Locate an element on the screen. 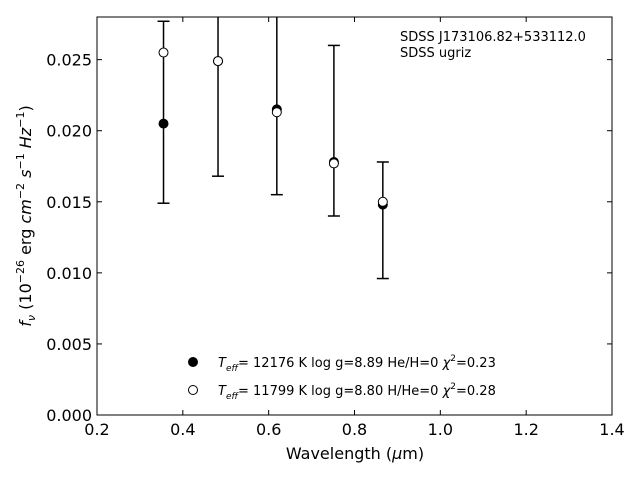 This screenshot has width=640, height=480. data-point-filled is located at coordinates (163, 123).